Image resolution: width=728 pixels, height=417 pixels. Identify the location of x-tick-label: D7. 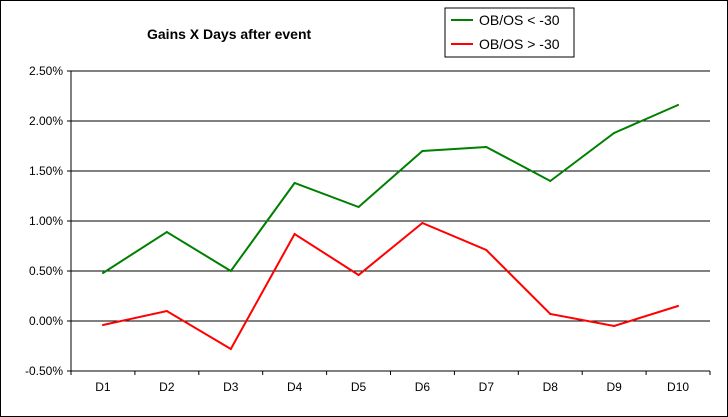
(487, 387).